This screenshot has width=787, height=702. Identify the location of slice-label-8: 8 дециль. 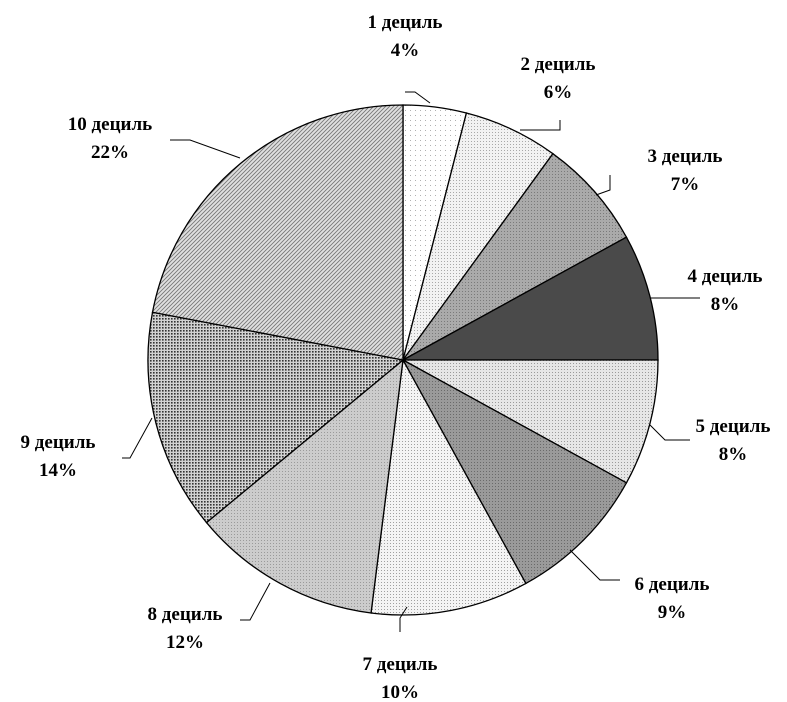
(185, 614).